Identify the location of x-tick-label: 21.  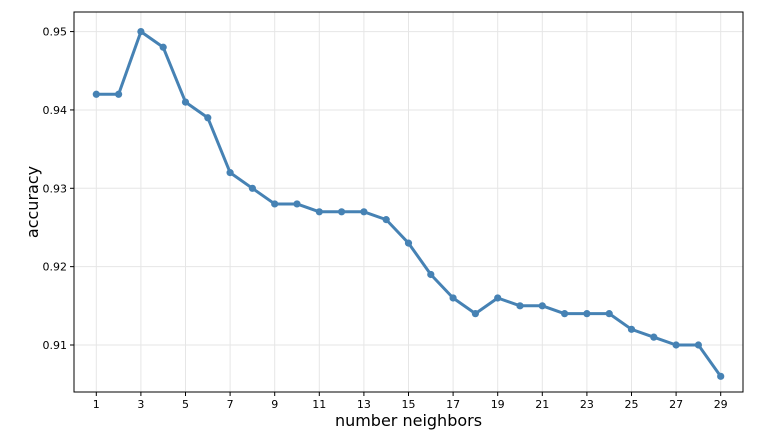
(542, 404).